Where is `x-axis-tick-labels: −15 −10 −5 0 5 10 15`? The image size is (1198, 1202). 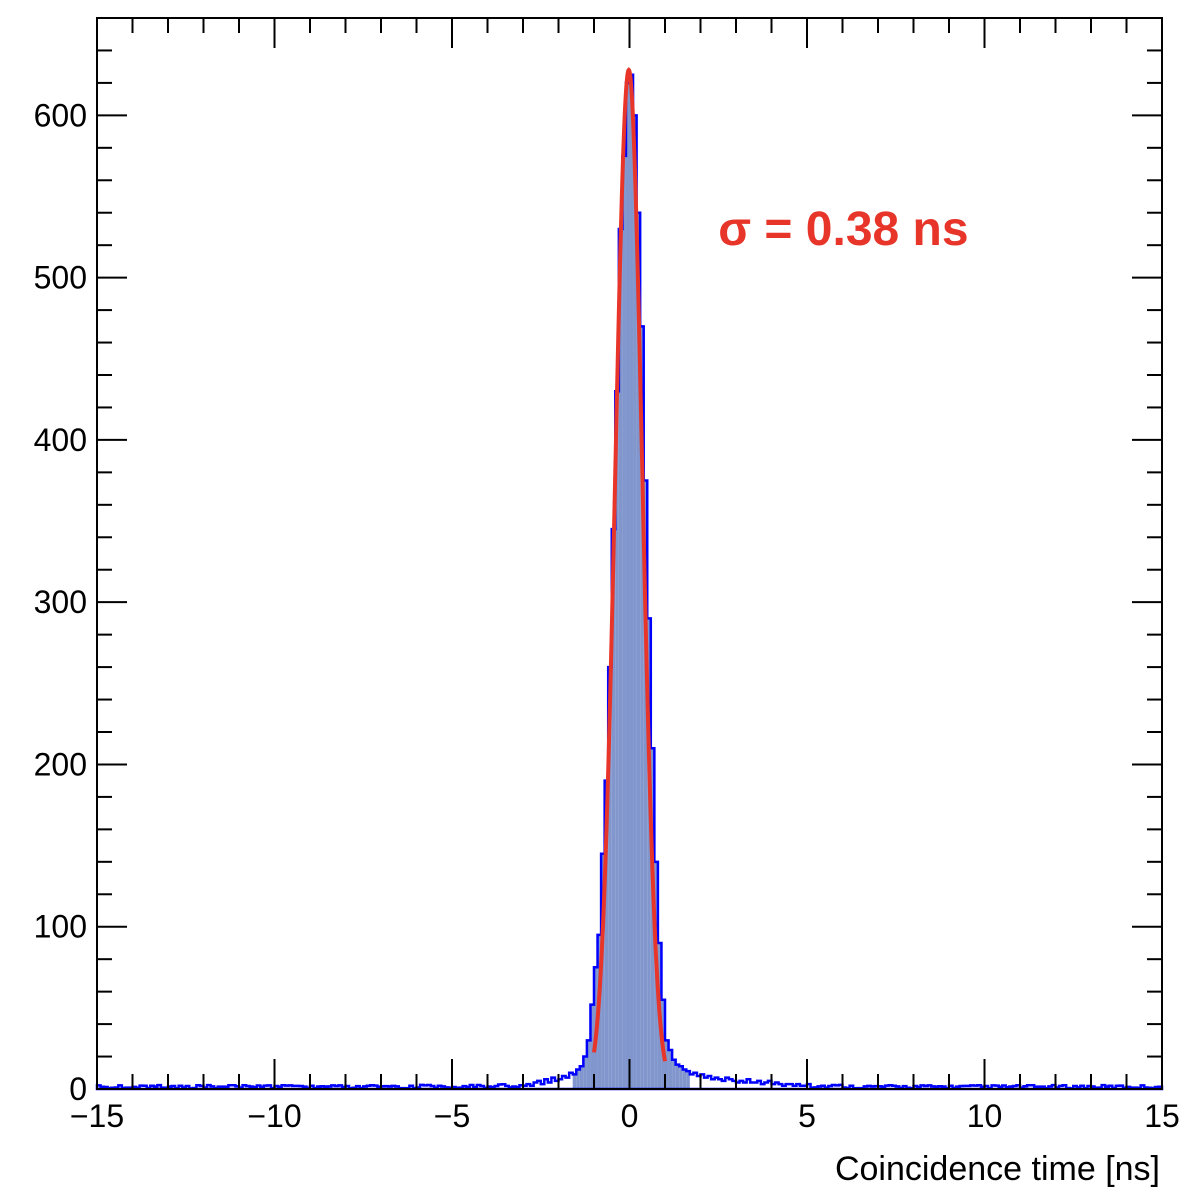 x-axis-tick-labels: −15 −10 −5 0 5 10 15 is located at coordinates (625, 1116).